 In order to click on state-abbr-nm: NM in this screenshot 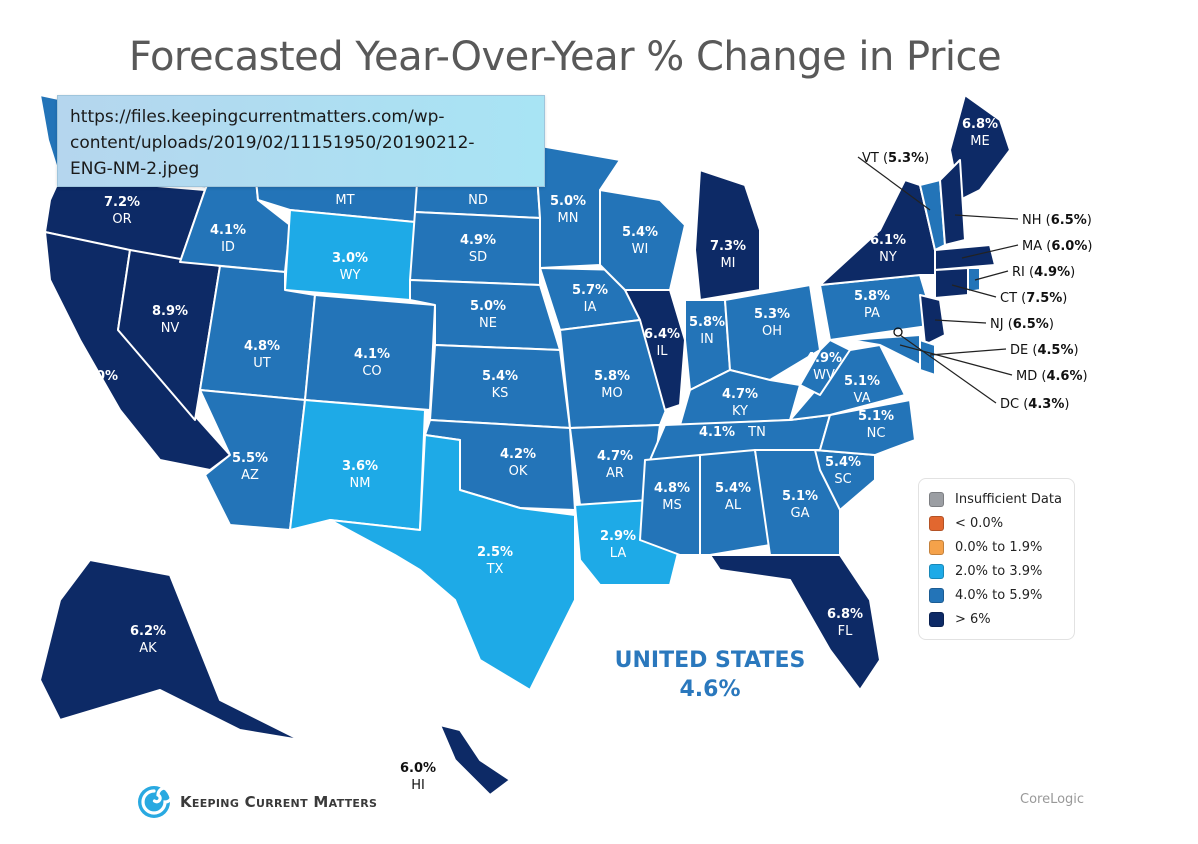, I will do `click(360, 483)`.